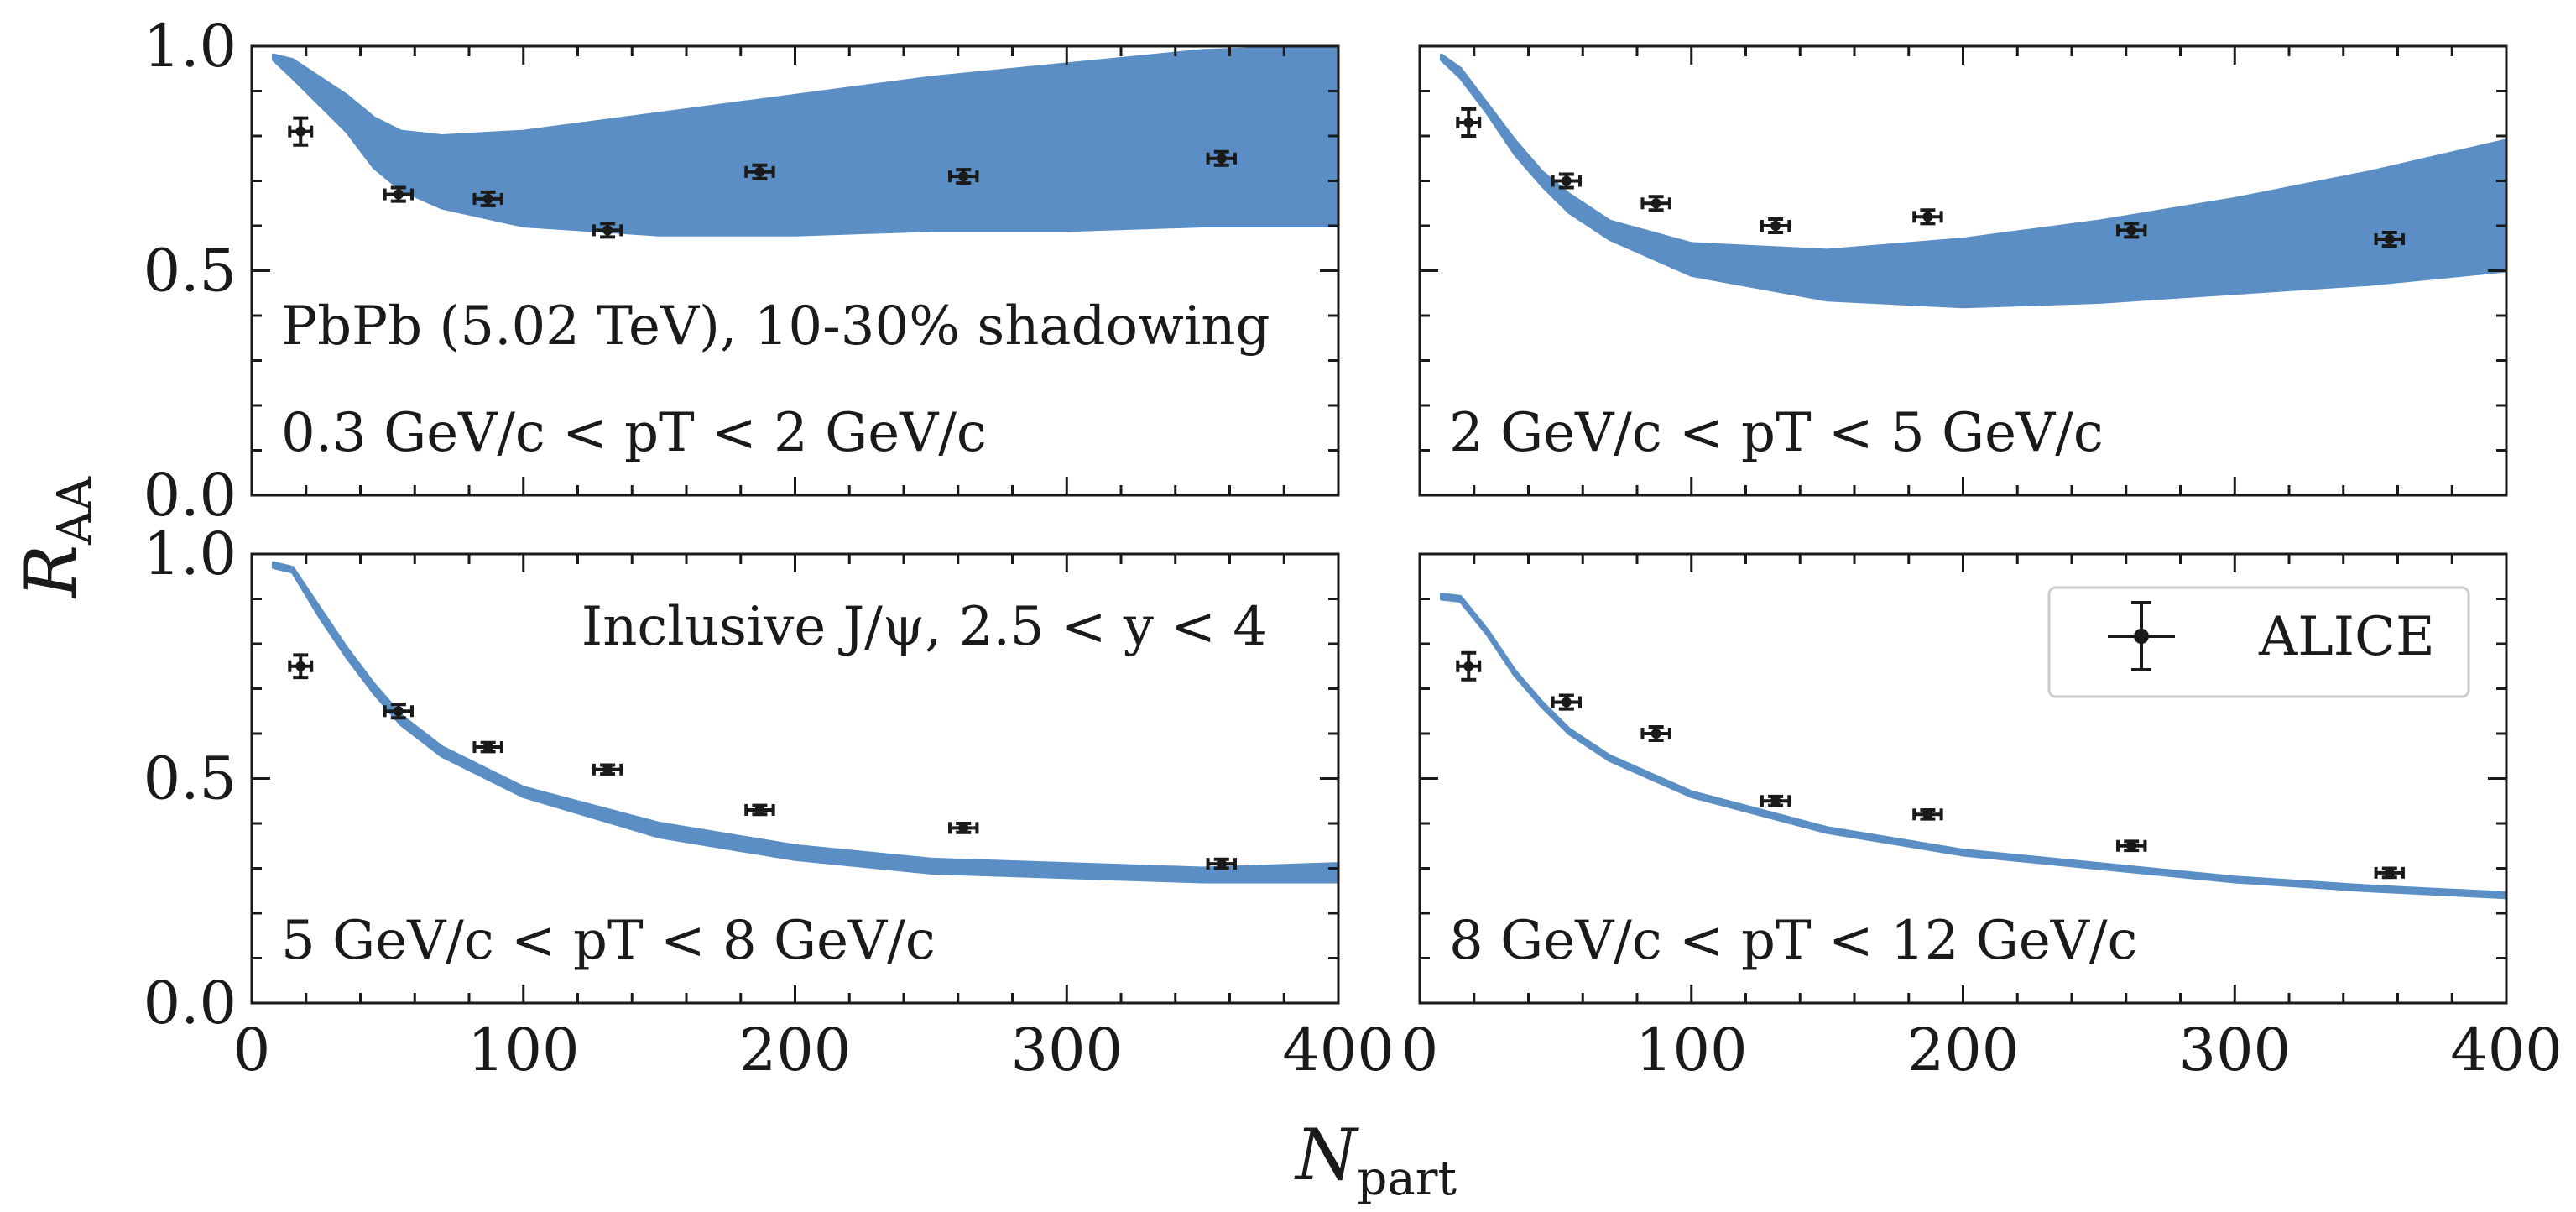 This screenshot has height=1212, width=2576. Describe the element at coordinates (1972, 181) in the screenshot. I see `model-band-top-right` at that location.